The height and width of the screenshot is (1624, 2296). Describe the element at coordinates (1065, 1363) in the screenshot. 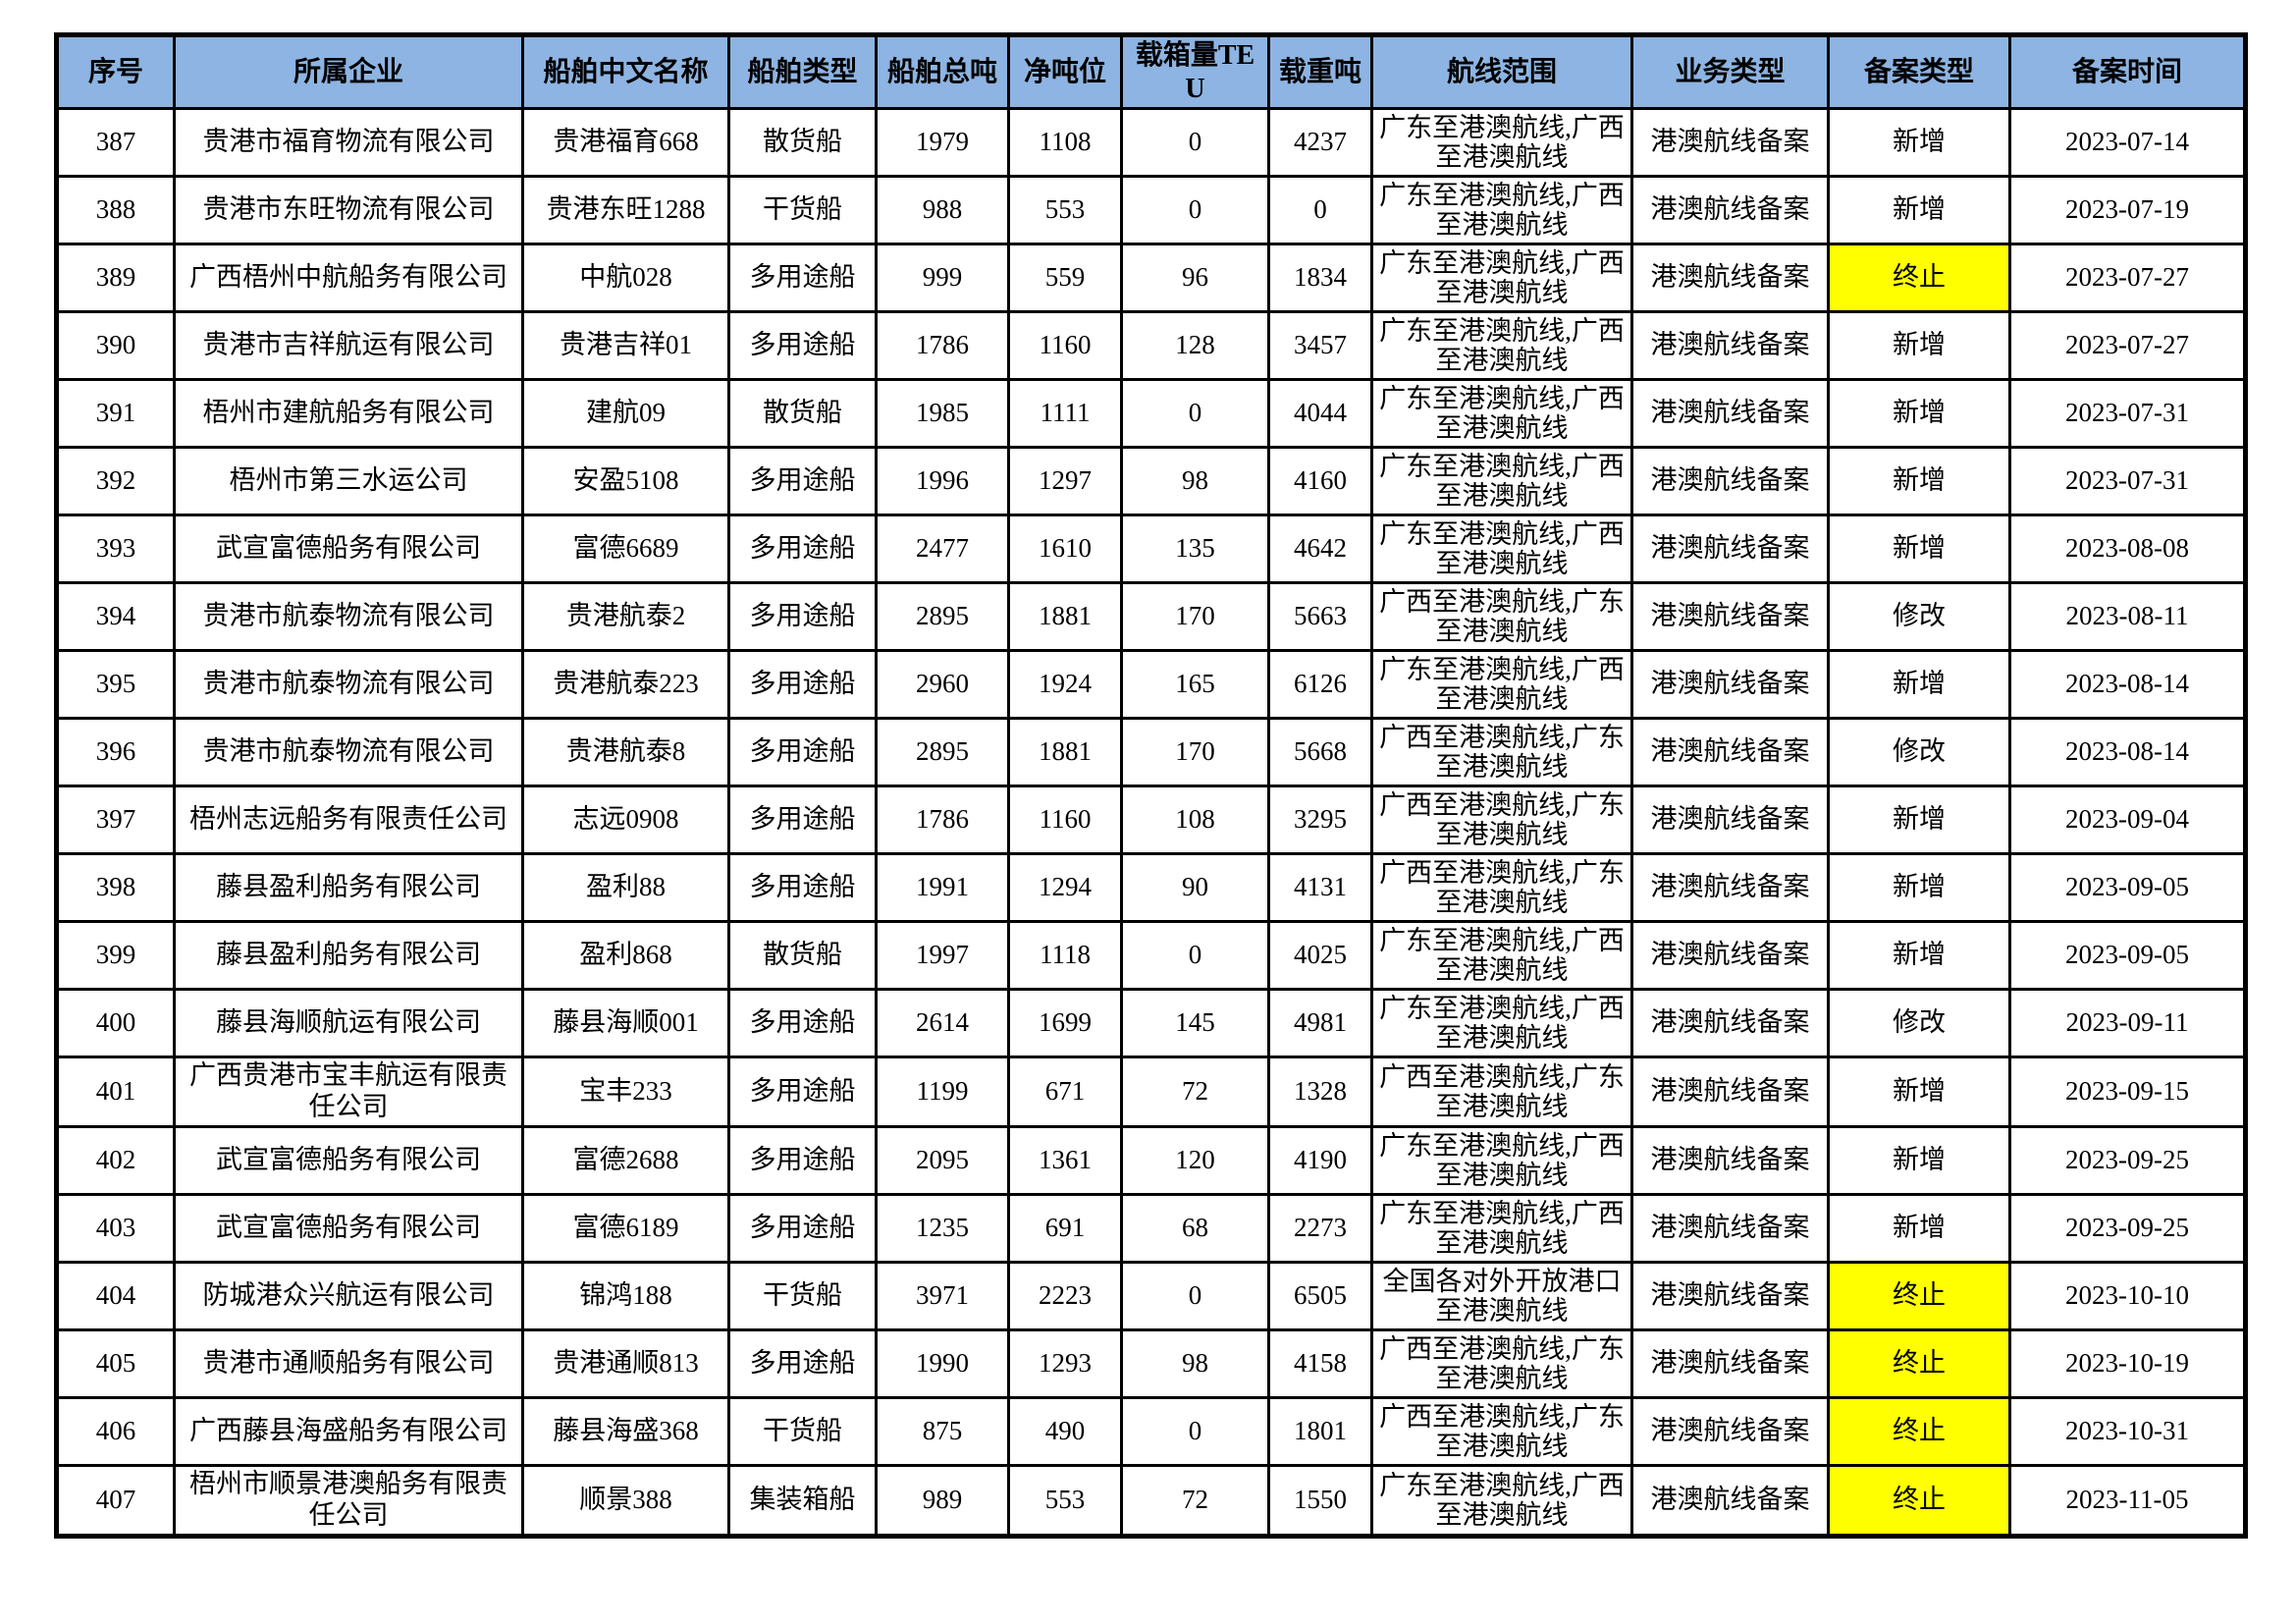

I see `cell-net_tonnage: 1293` at that location.